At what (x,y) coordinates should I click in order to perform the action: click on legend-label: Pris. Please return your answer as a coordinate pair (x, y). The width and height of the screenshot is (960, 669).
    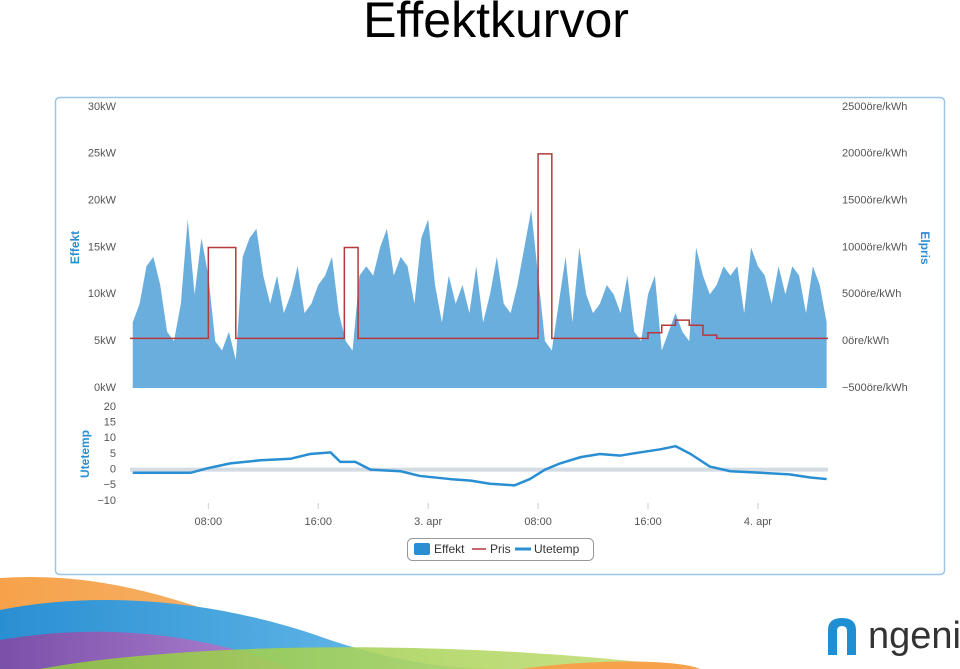
    Looking at the image, I should click on (500, 549).